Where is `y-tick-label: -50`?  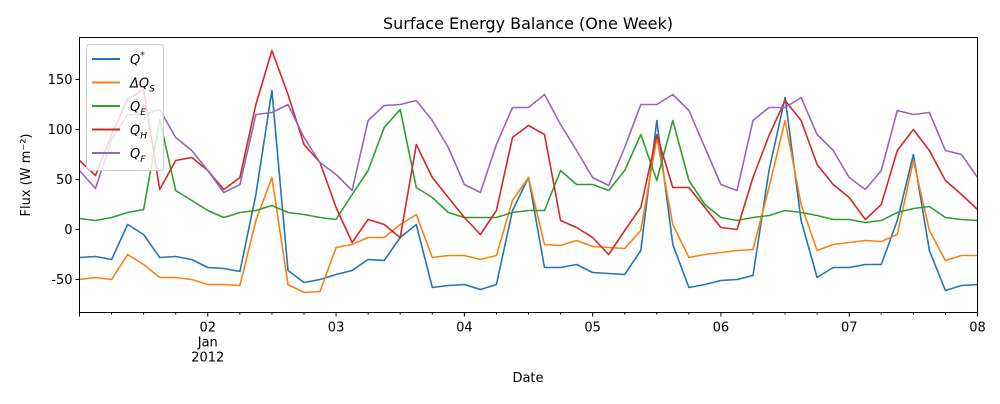 y-tick-label: -50 is located at coordinates (61, 280).